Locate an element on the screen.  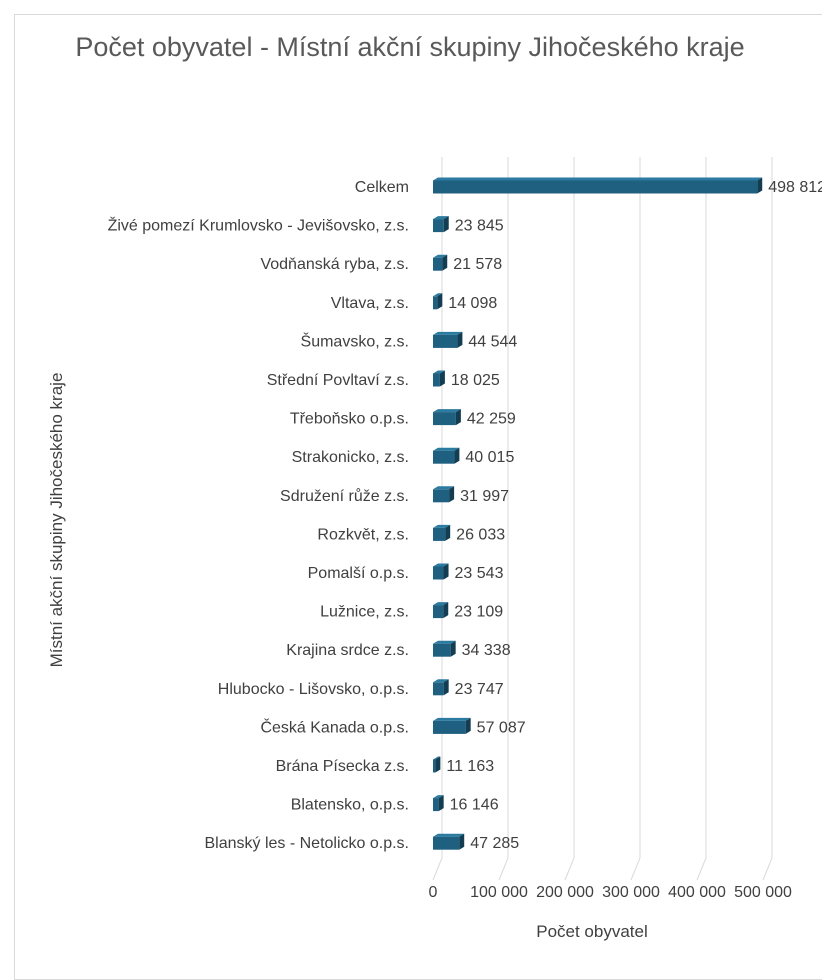
category-label: Česká Kanada o.p.s. is located at coordinates (334, 726).